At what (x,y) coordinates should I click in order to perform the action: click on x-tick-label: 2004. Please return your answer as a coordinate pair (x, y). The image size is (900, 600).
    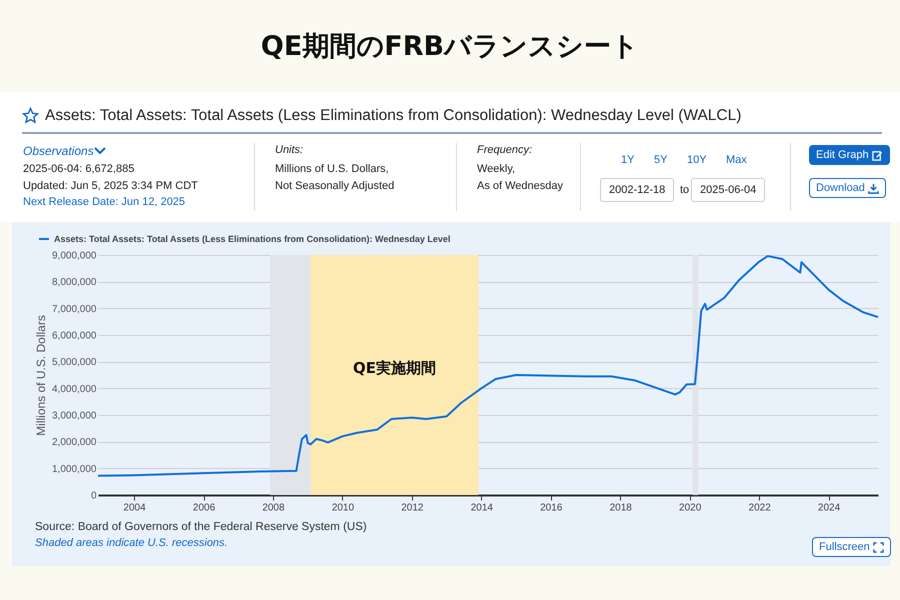
    Looking at the image, I should click on (134, 508).